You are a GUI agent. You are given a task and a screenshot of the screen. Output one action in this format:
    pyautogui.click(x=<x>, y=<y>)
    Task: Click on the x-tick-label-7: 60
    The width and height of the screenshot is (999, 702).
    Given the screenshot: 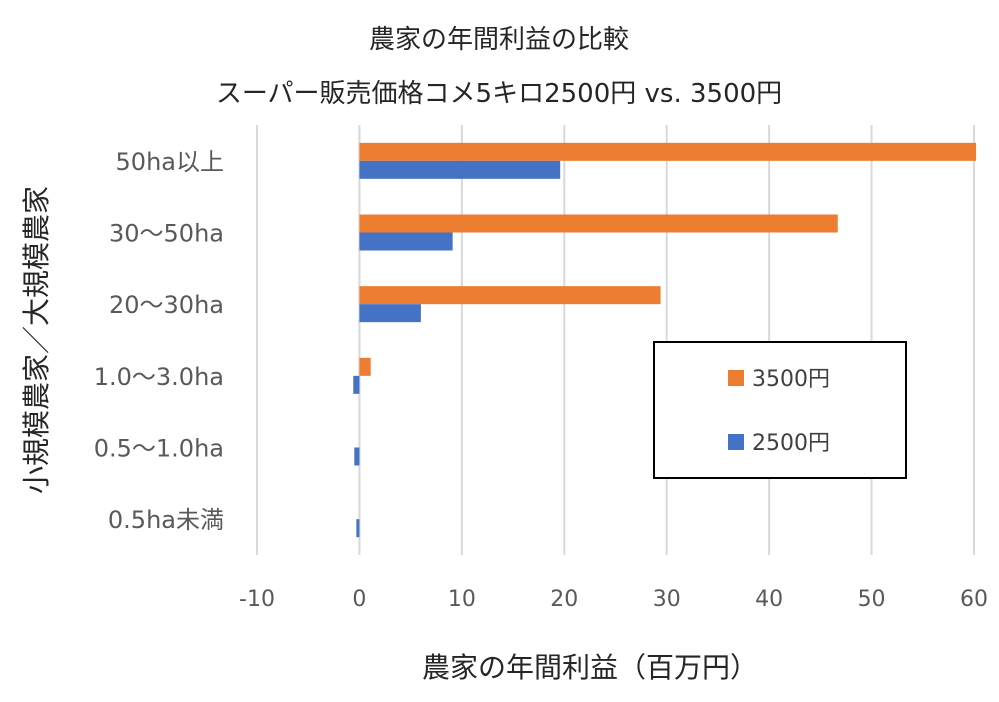 What is the action you would take?
    pyautogui.click(x=974, y=599)
    